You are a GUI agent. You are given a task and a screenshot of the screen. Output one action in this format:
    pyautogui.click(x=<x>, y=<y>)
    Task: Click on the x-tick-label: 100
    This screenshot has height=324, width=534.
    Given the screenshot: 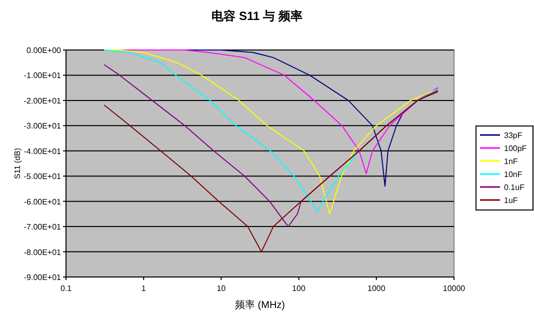 What is the action you would take?
    pyautogui.click(x=299, y=288)
    